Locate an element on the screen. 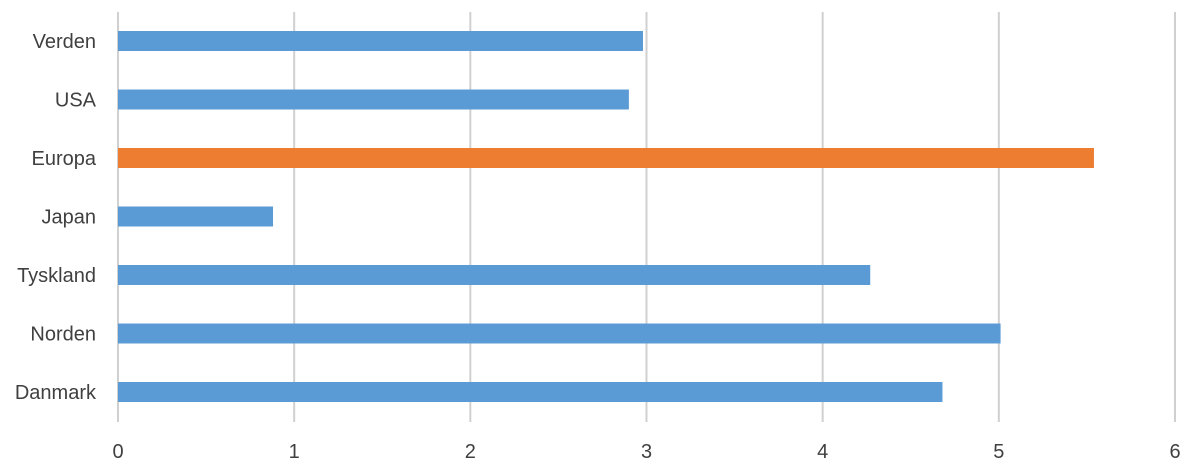 The height and width of the screenshot is (475, 1200). x-tick-label-2: 2 is located at coordinates (470, 452).